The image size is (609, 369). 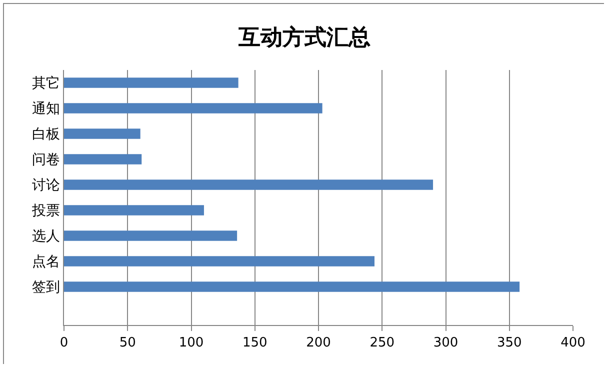 What do you see at coordinates (45, 211) in the screenshot?
I see `y-tick-label: 投票` at bounding box center [45, 211].